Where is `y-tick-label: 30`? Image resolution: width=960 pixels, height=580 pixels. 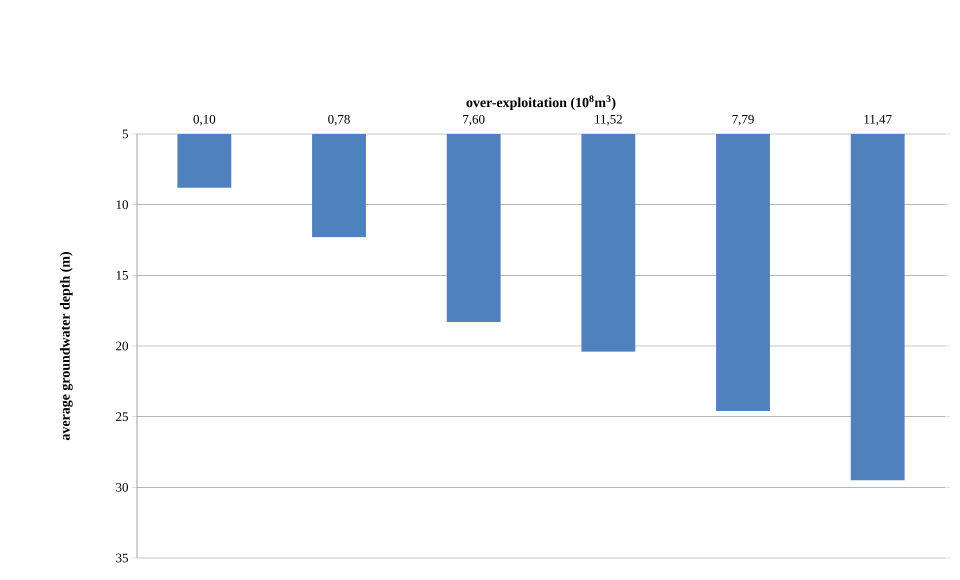
y-tick-label: 30 is located at coordinates (122, 487).